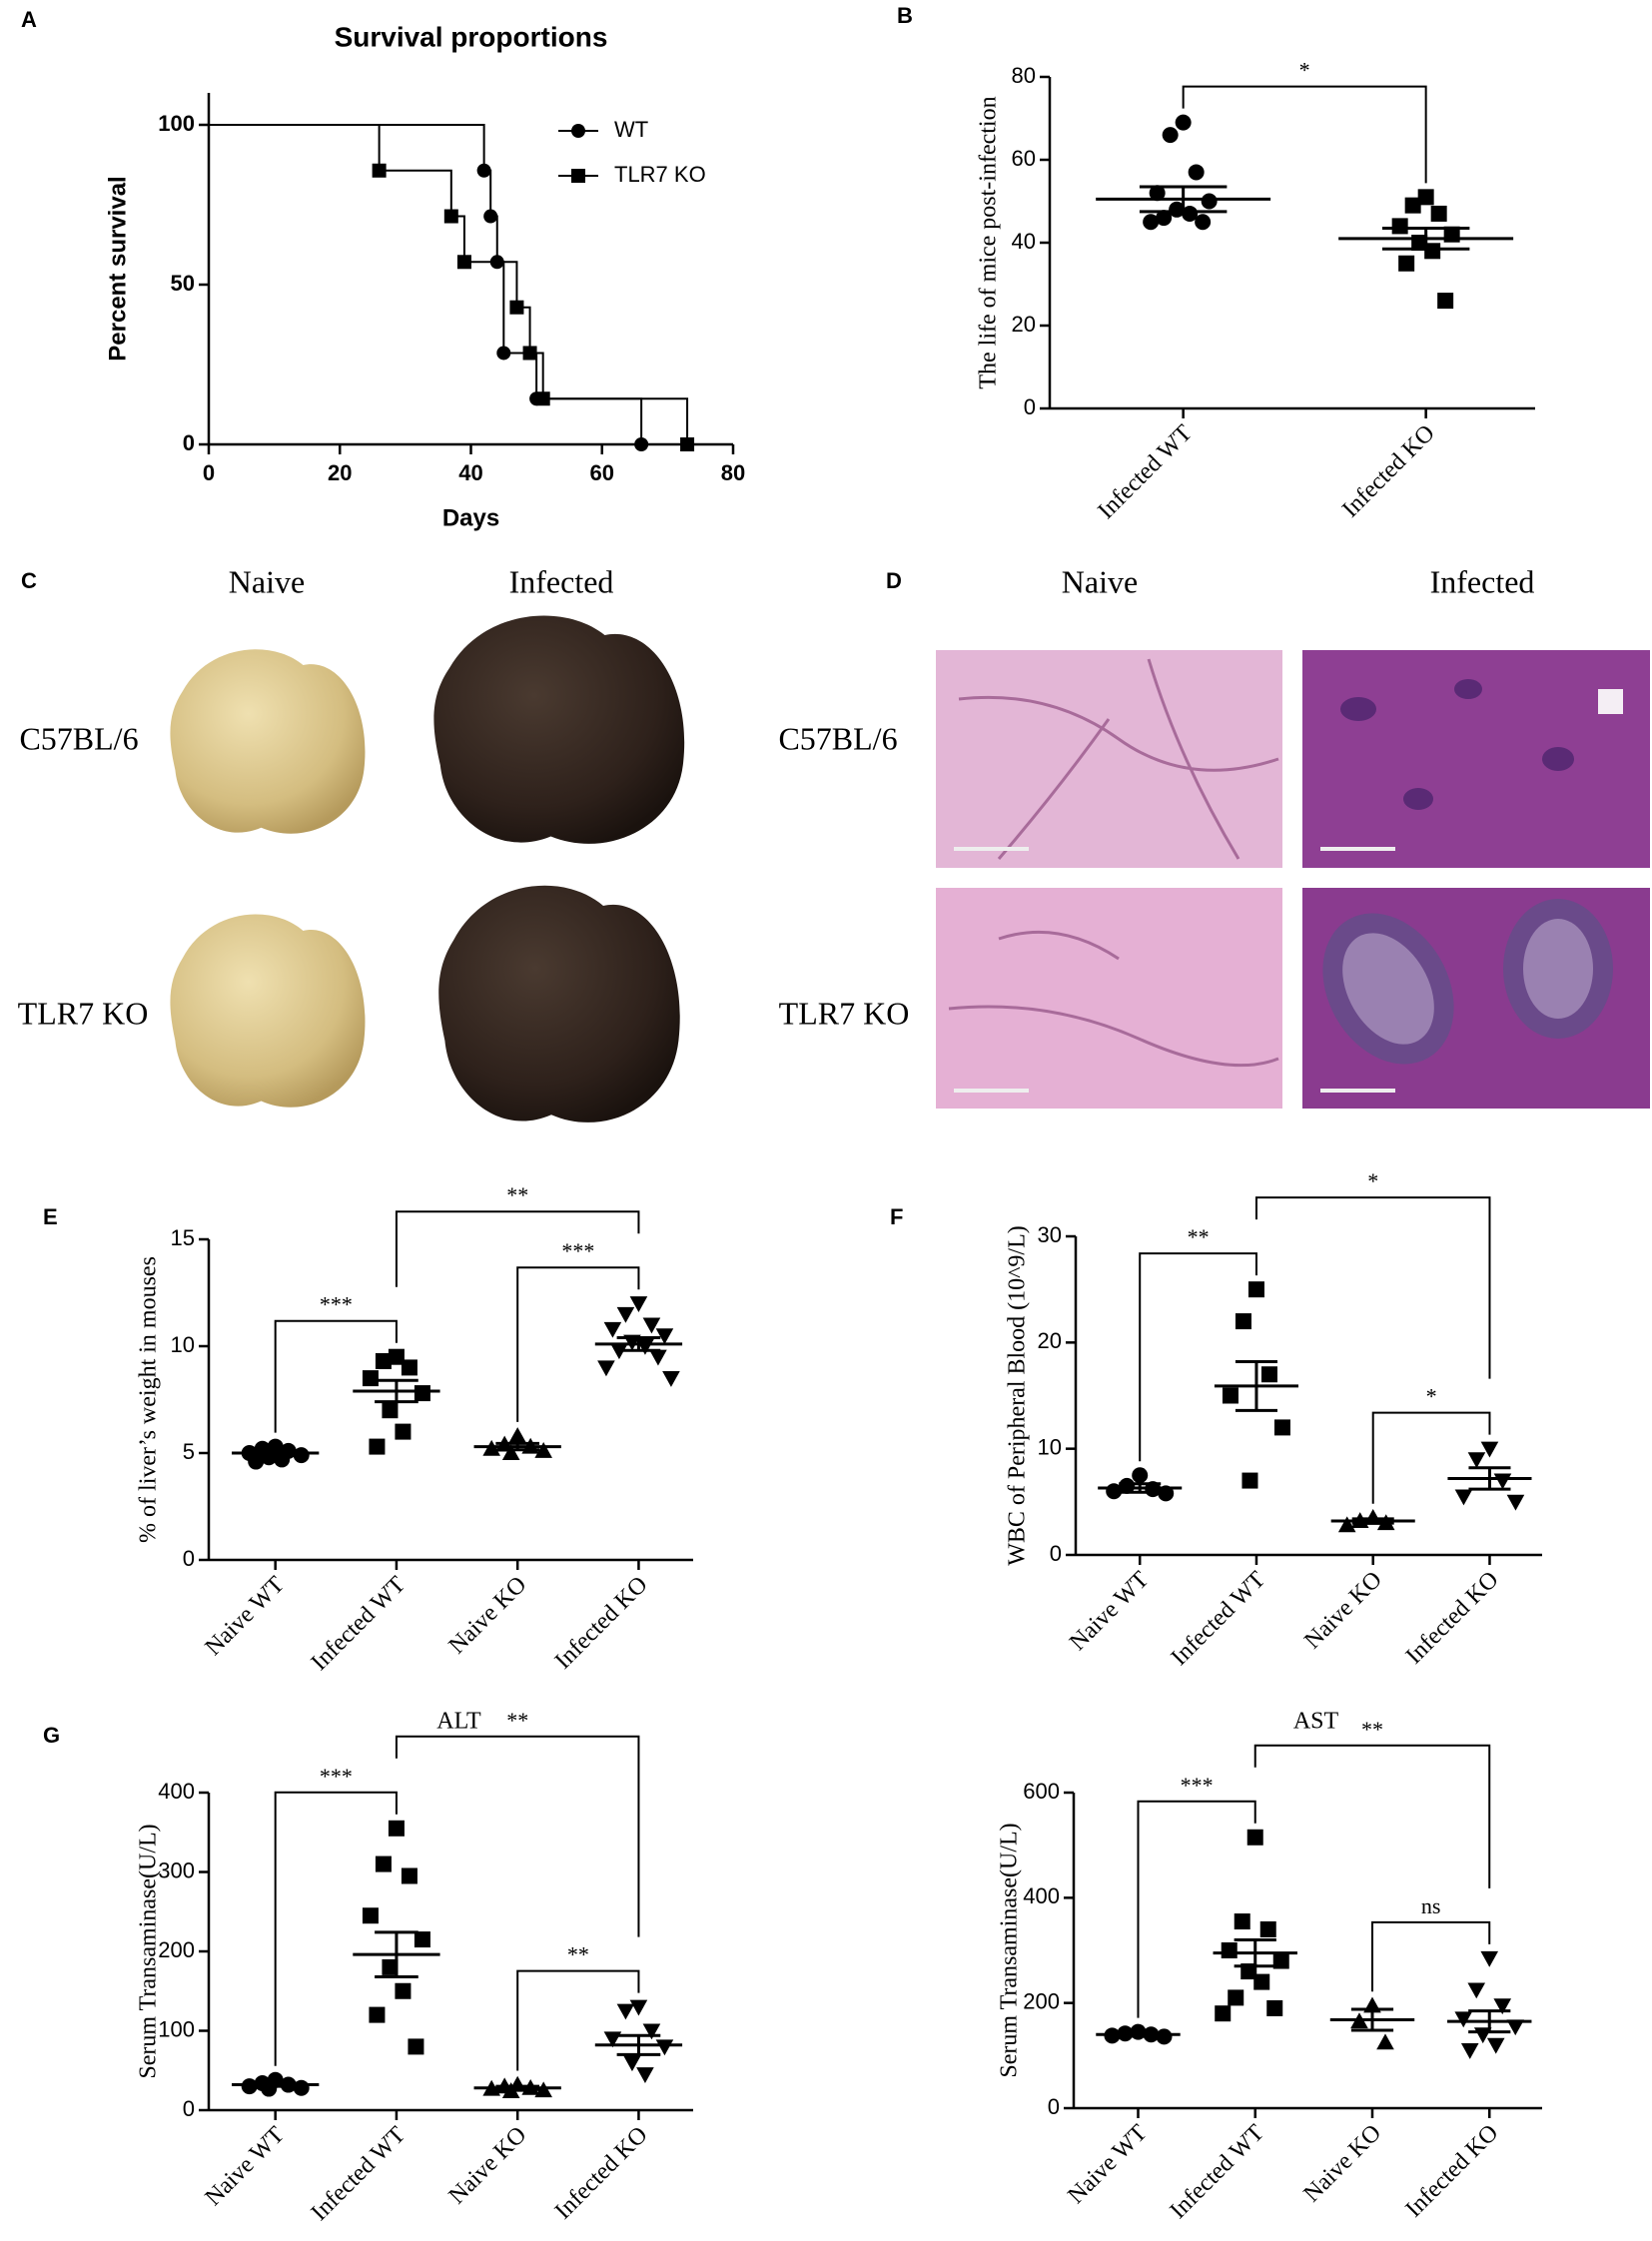 The height and width of the screenshot is (2241, 1652). Describe the element at coordinates (1431, 1396) in the screenshot. I see `significance-label: *` at that location.